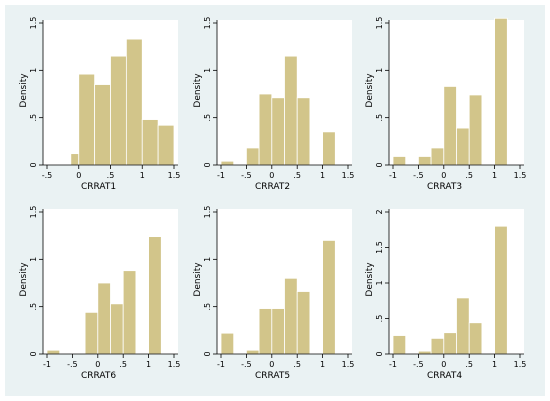  I want to click on histogram-panel-3: 0 .5 1 1.5 -1 -.5 0 .5 1 1.5 CRRAT3 Density, so click(445, 104).